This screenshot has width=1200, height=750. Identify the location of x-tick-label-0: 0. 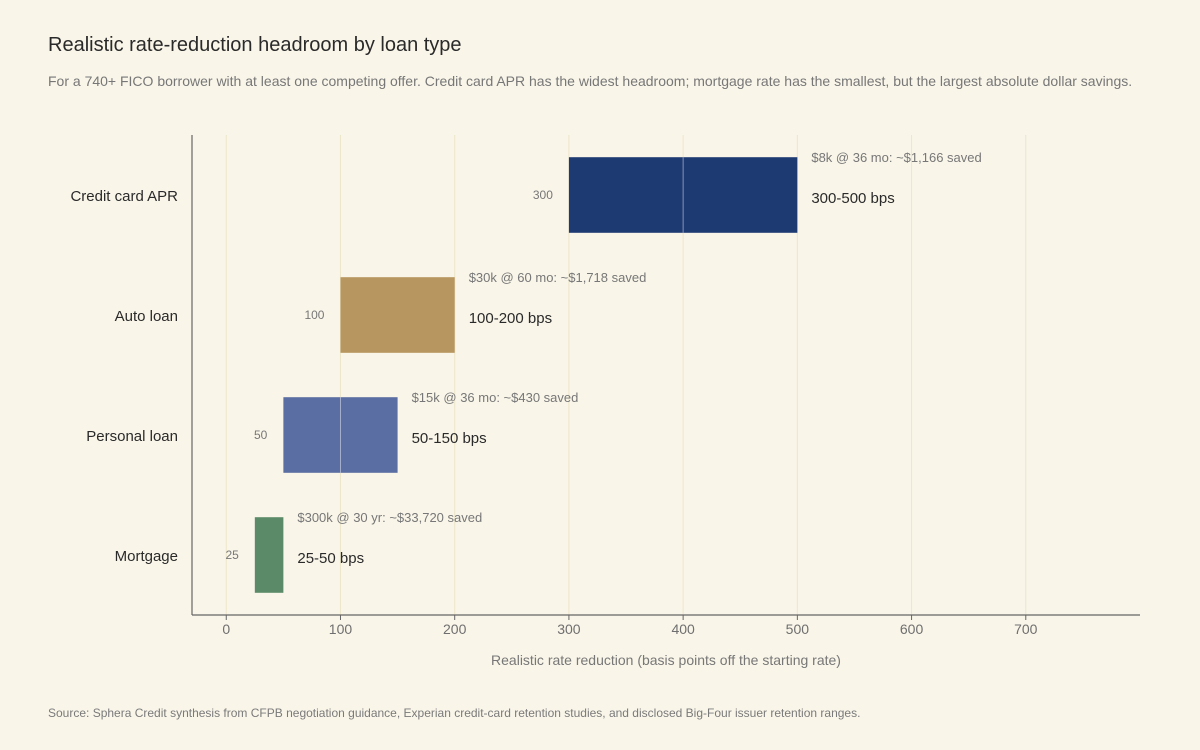
(226, 629).